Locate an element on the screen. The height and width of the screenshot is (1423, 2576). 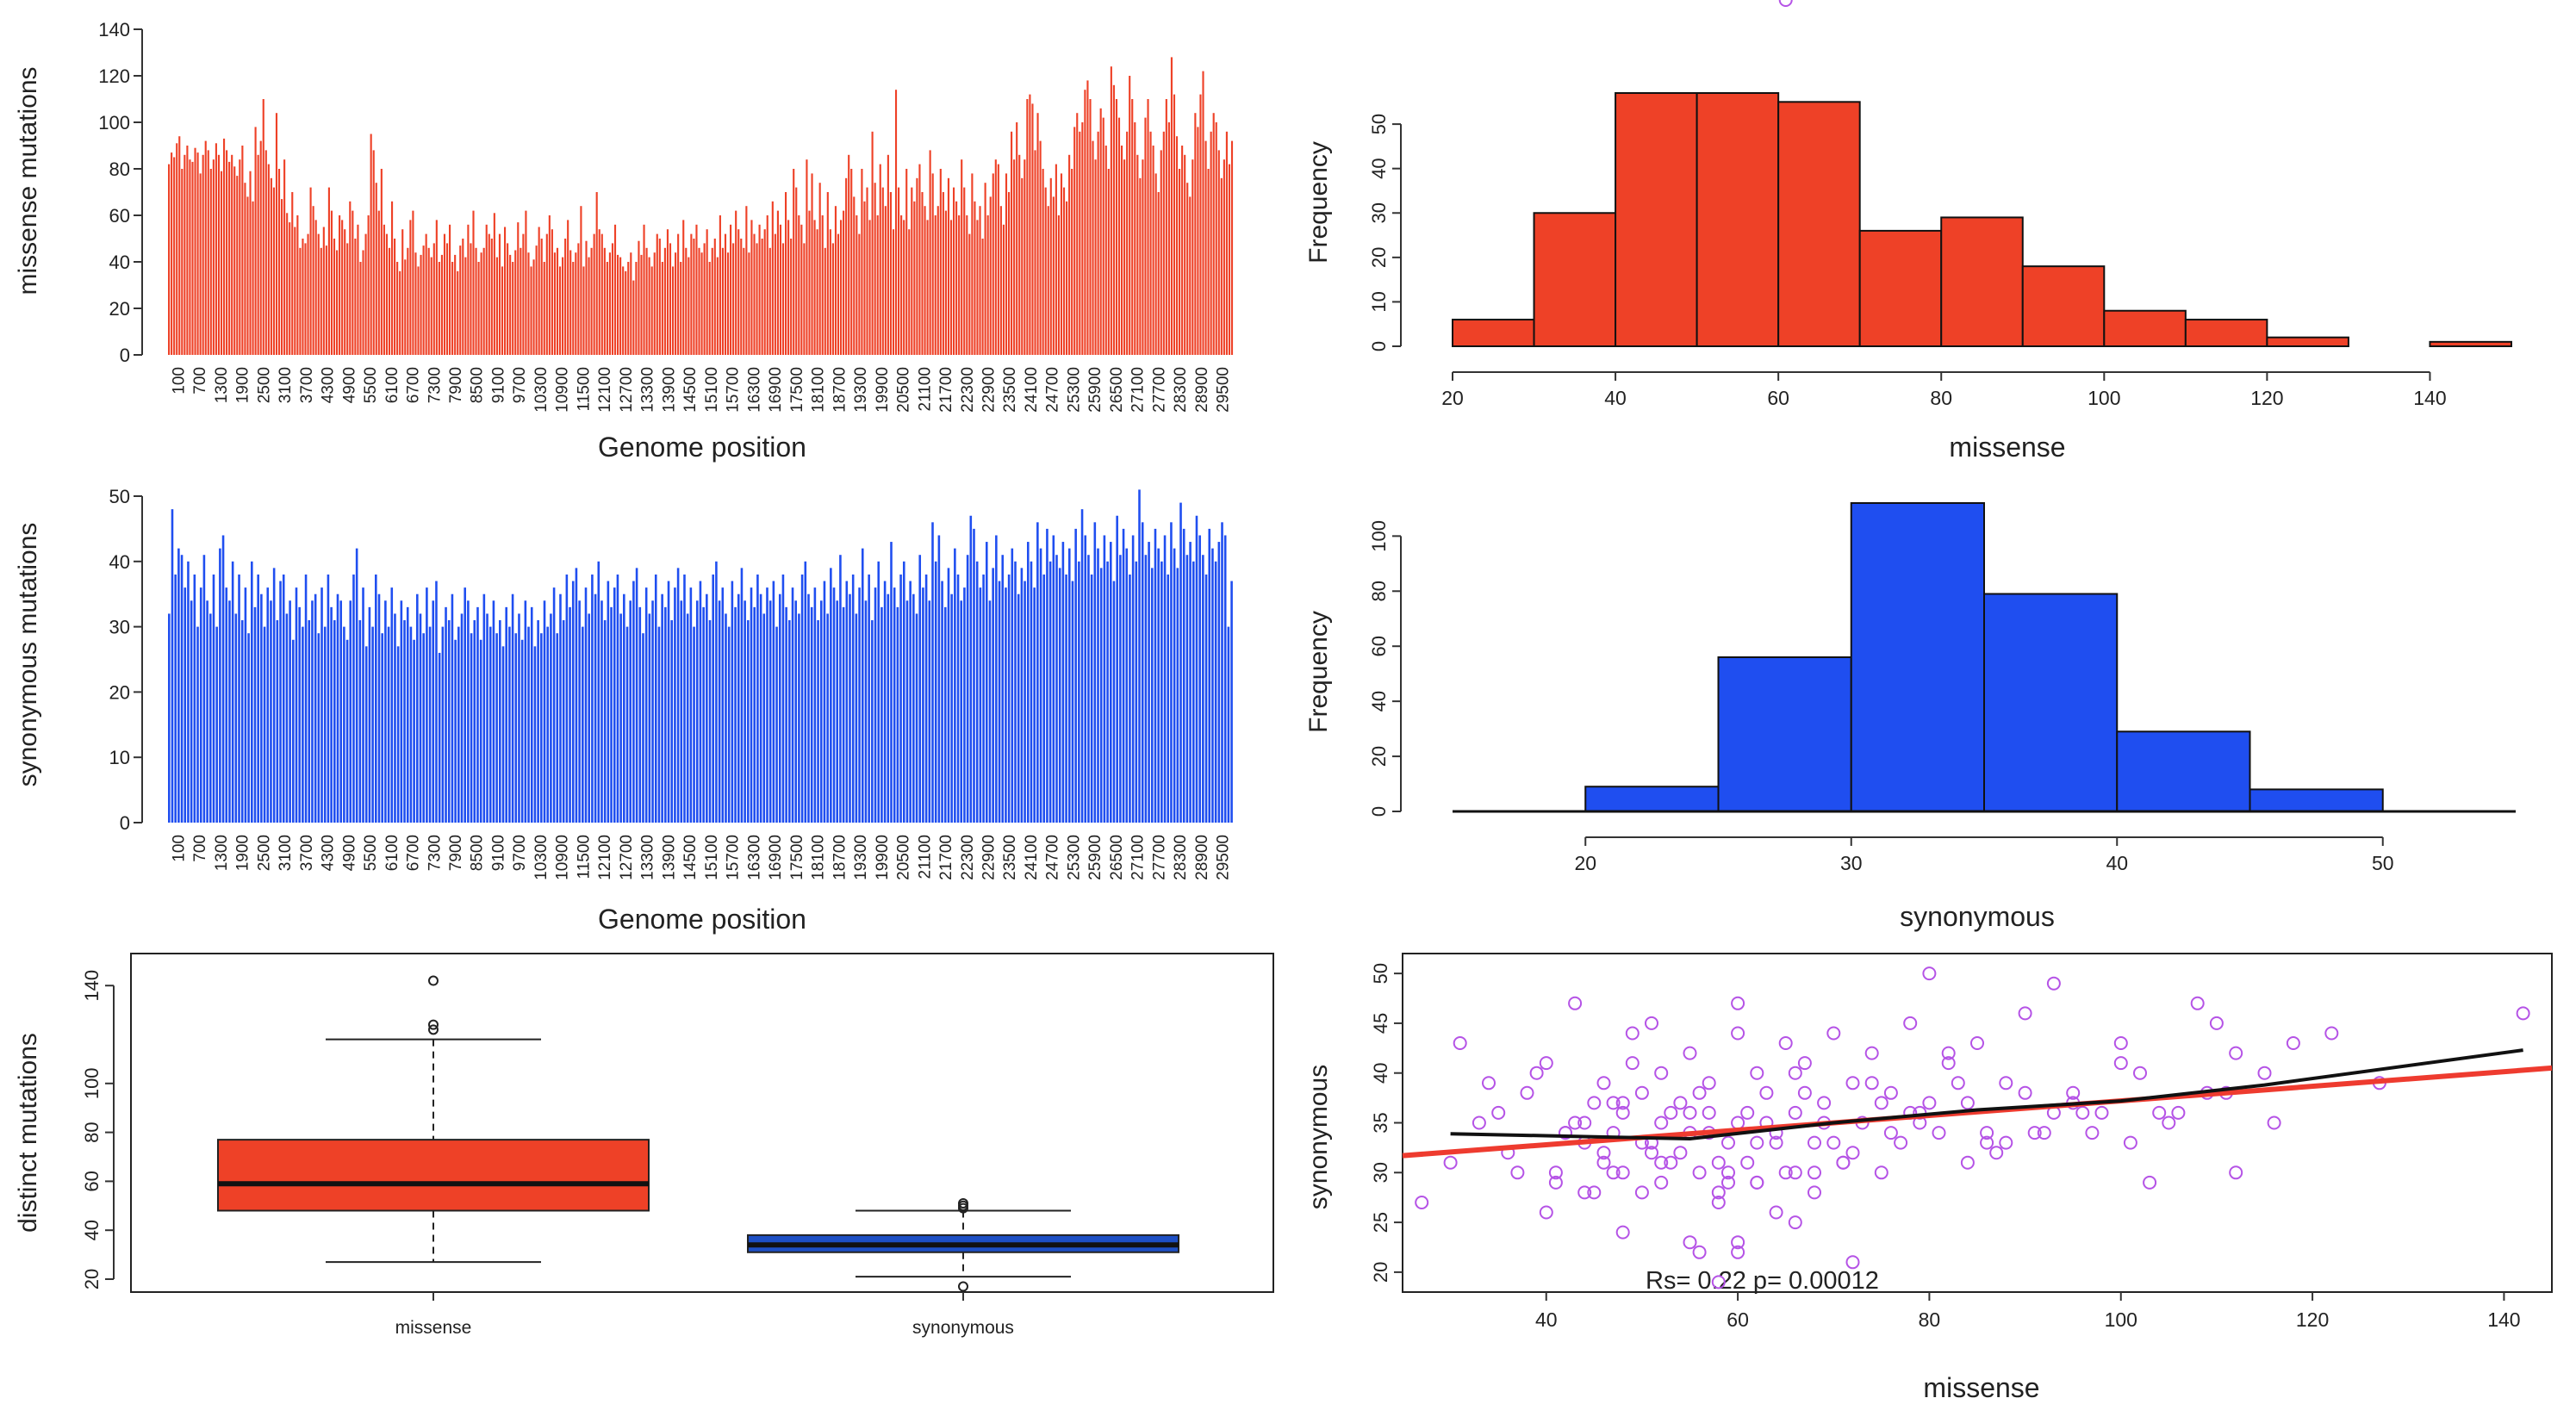
synonymous-bar-x-tick-label: 100 is located at coordinates (179, 848).